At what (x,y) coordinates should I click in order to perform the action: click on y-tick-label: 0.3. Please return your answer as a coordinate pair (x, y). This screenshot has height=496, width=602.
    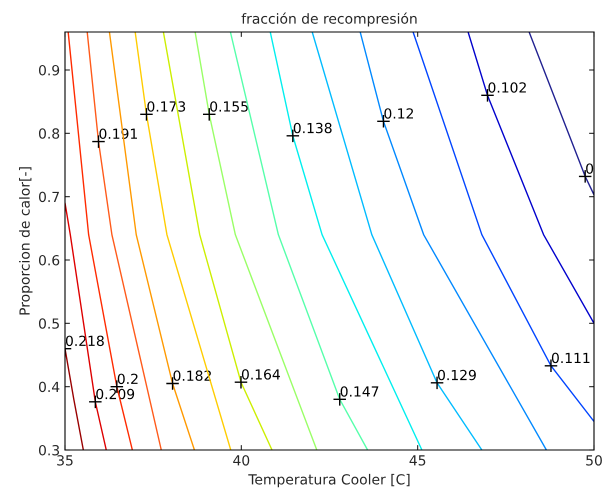
    Looking at the image, I should click on (49, 450).